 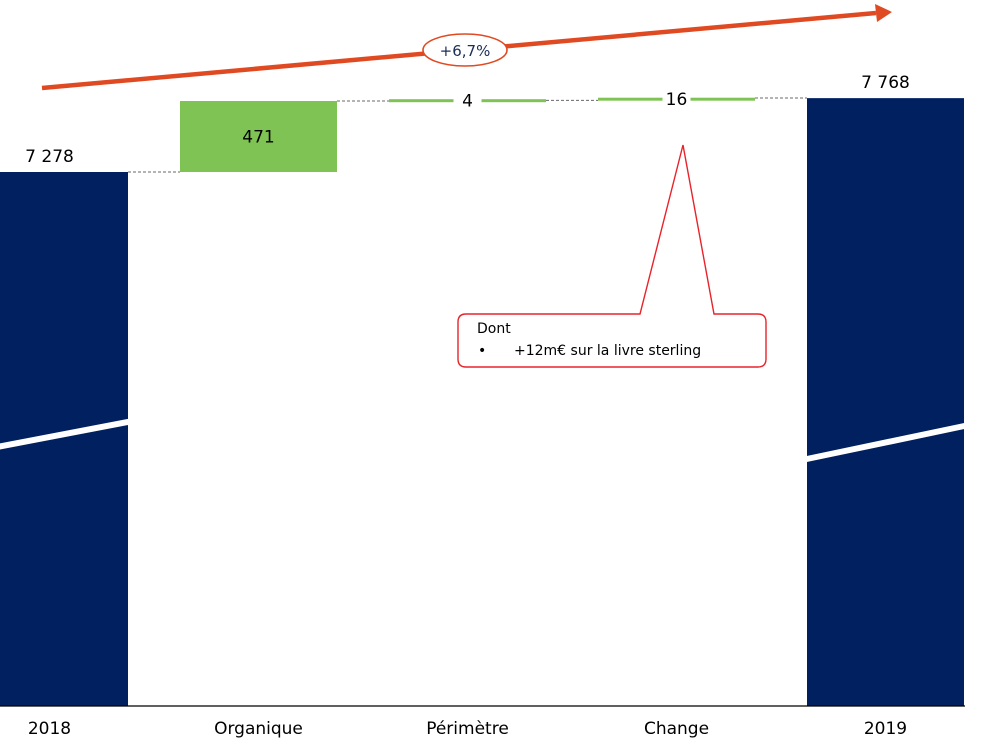 What do you see at coordinates (885, 402) in the screenshot?
I see `bar-2019` at bounding box center [885, 402].